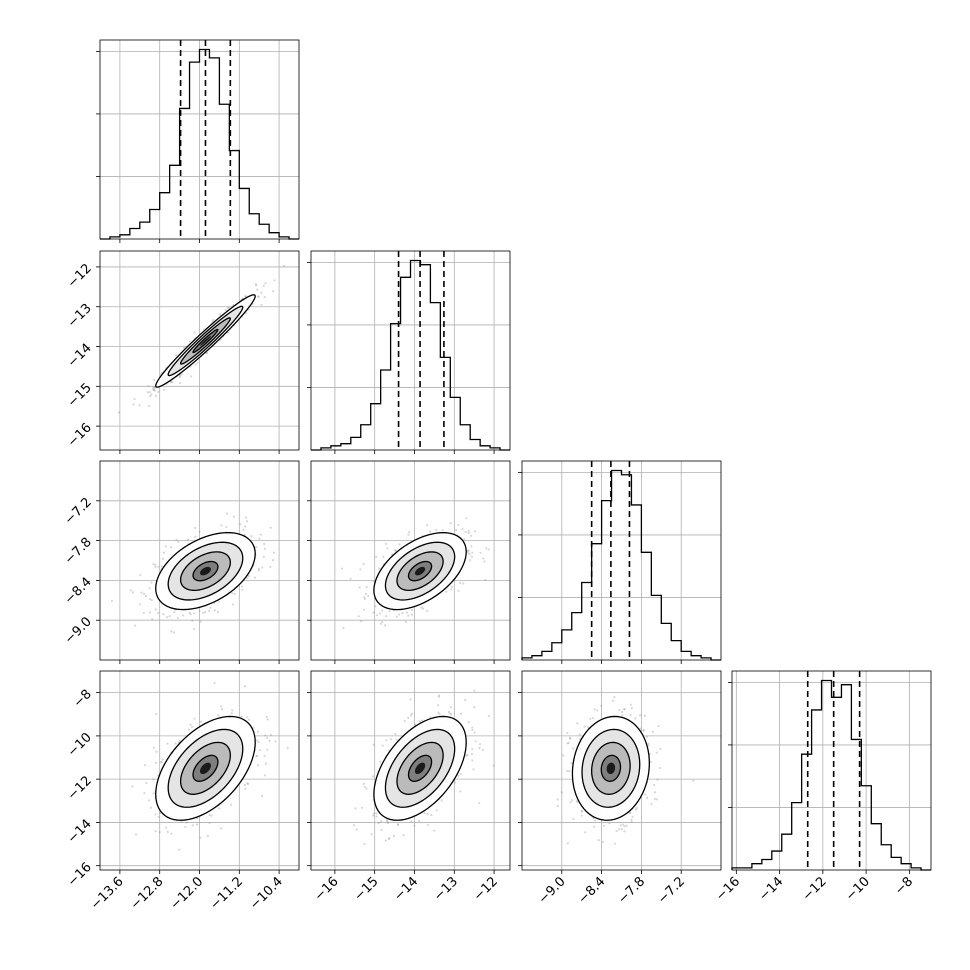 The height and width of the screenshot is (970, 970). Describe the element at coordinates (266, 893) in the screenshot. I see `x-tick-label: −10.4` at that location.